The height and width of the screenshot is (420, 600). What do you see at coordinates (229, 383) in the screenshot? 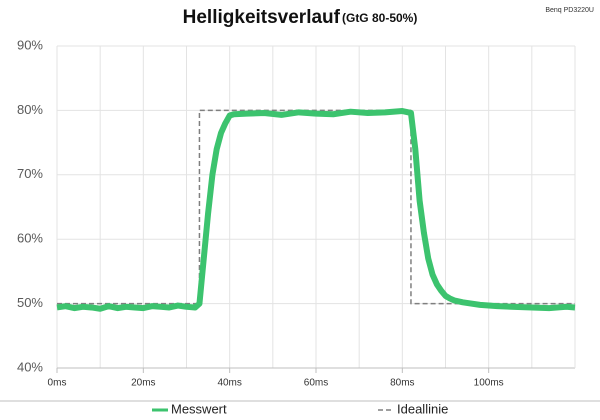
I see `x-tick-label: 40ms` at bounding box center [229, 383].